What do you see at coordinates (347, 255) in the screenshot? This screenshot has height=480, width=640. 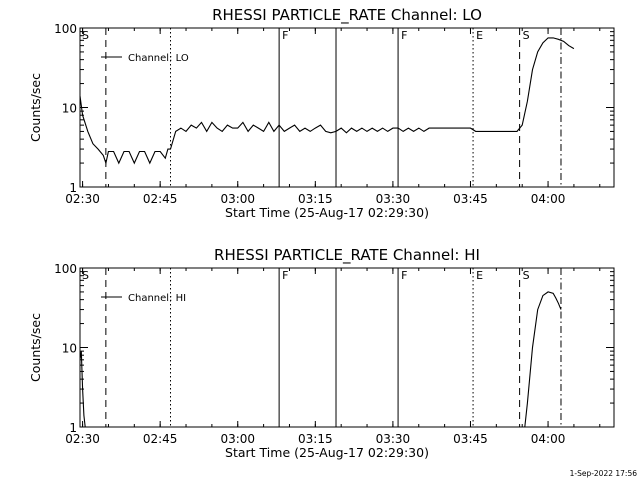 I see `chart1-title: RHESSI PARTICLE_RATE Channel: HI` at bounding box center [347, 255].